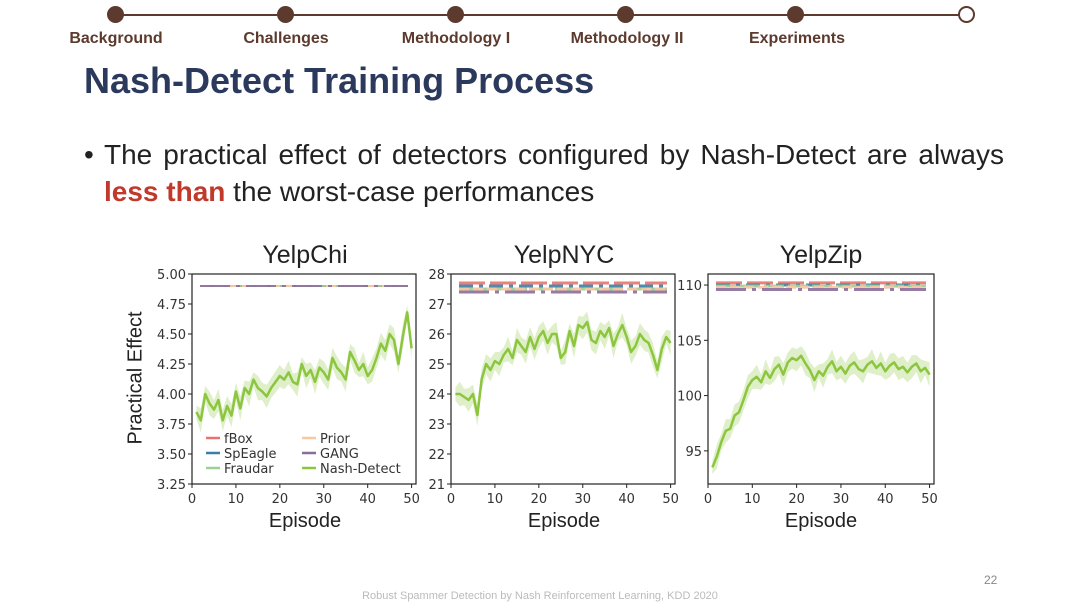 The image size is (1080, 608). Describe the element at coordinates (171, 455) in the screenshot. I see `y-tick-label: 3.50` at that location.